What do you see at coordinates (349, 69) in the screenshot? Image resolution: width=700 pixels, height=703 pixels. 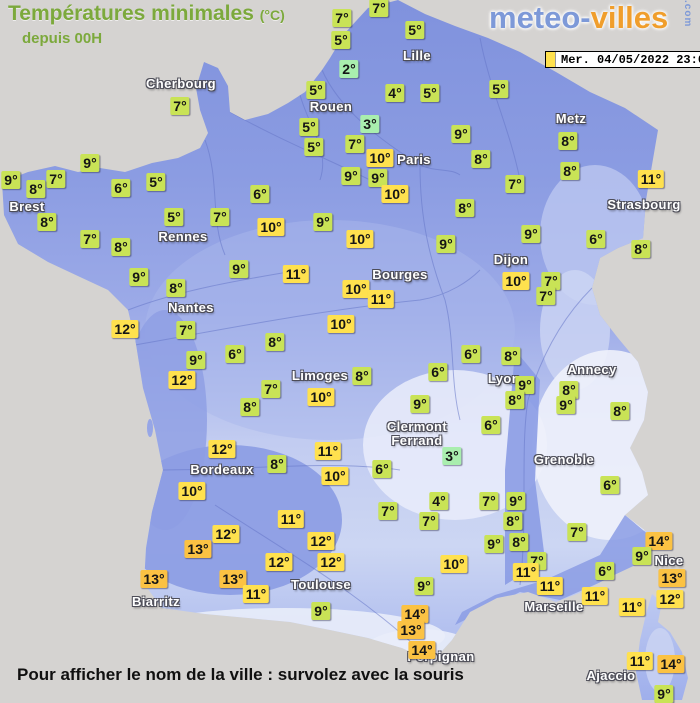 I see `temp-label: 2°` at bounding box center [349, 69].